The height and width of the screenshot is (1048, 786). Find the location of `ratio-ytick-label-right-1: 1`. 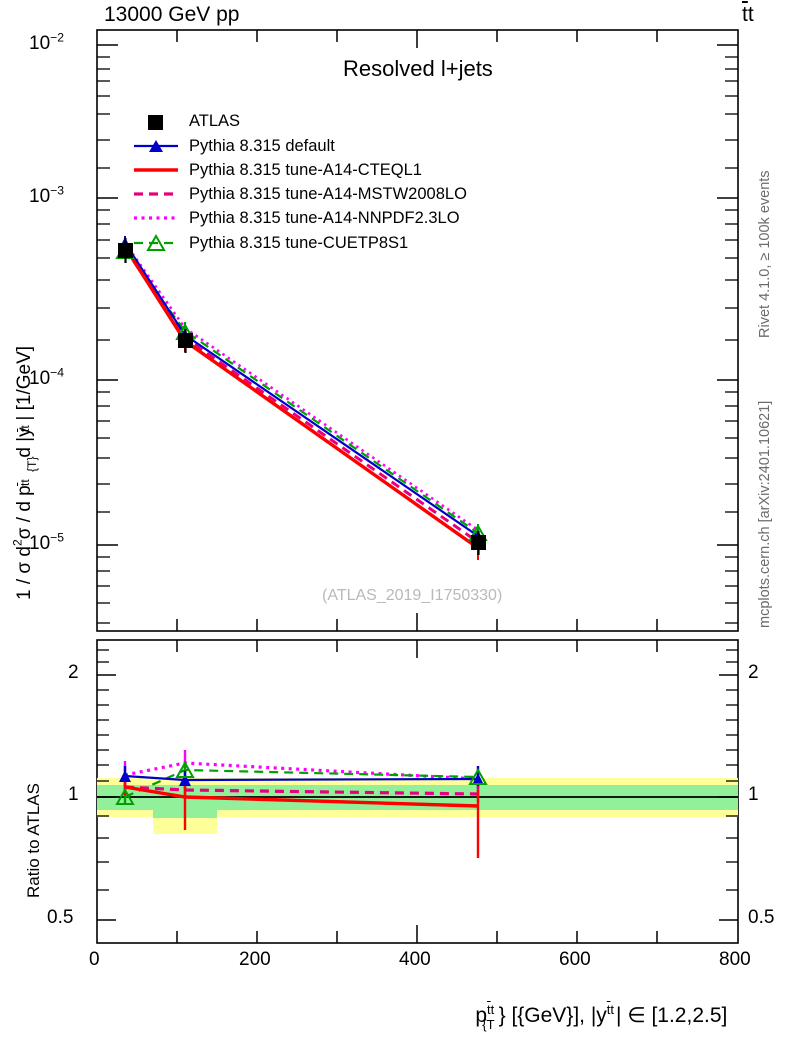

ratio-ytick-label-right-1: 1 is located at coordinates (753, 794).